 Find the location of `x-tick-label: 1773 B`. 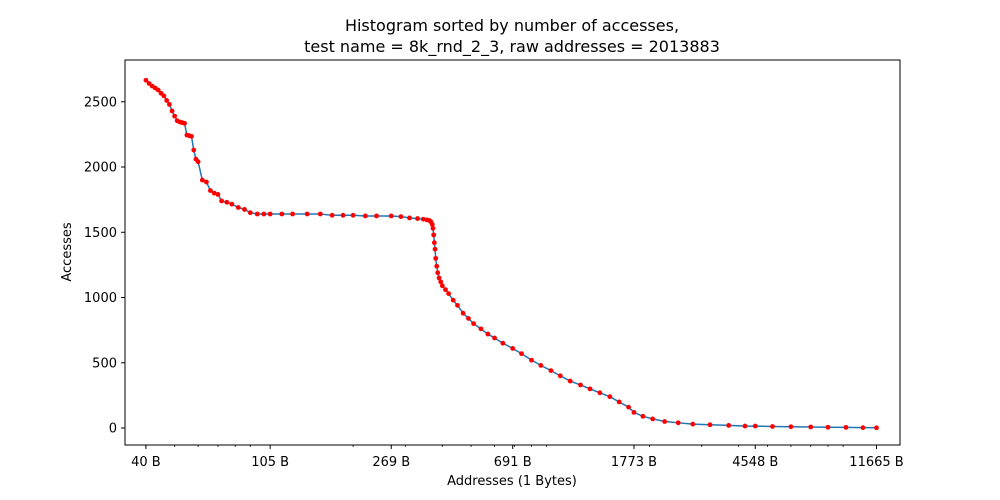

x-tick-label: 1773 B is located at coordinates (634, 462).